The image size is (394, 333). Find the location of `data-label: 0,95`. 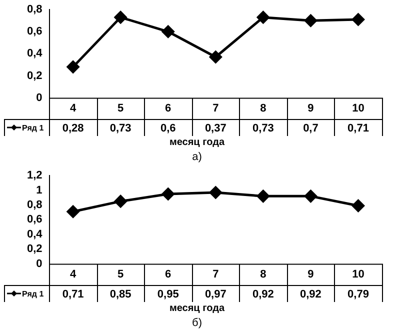

data-label: 0,95 is located at coordinates (168, 294).